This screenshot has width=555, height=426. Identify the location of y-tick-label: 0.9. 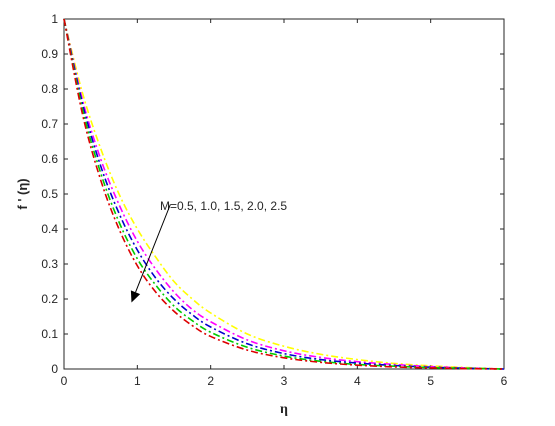
(49, 54).